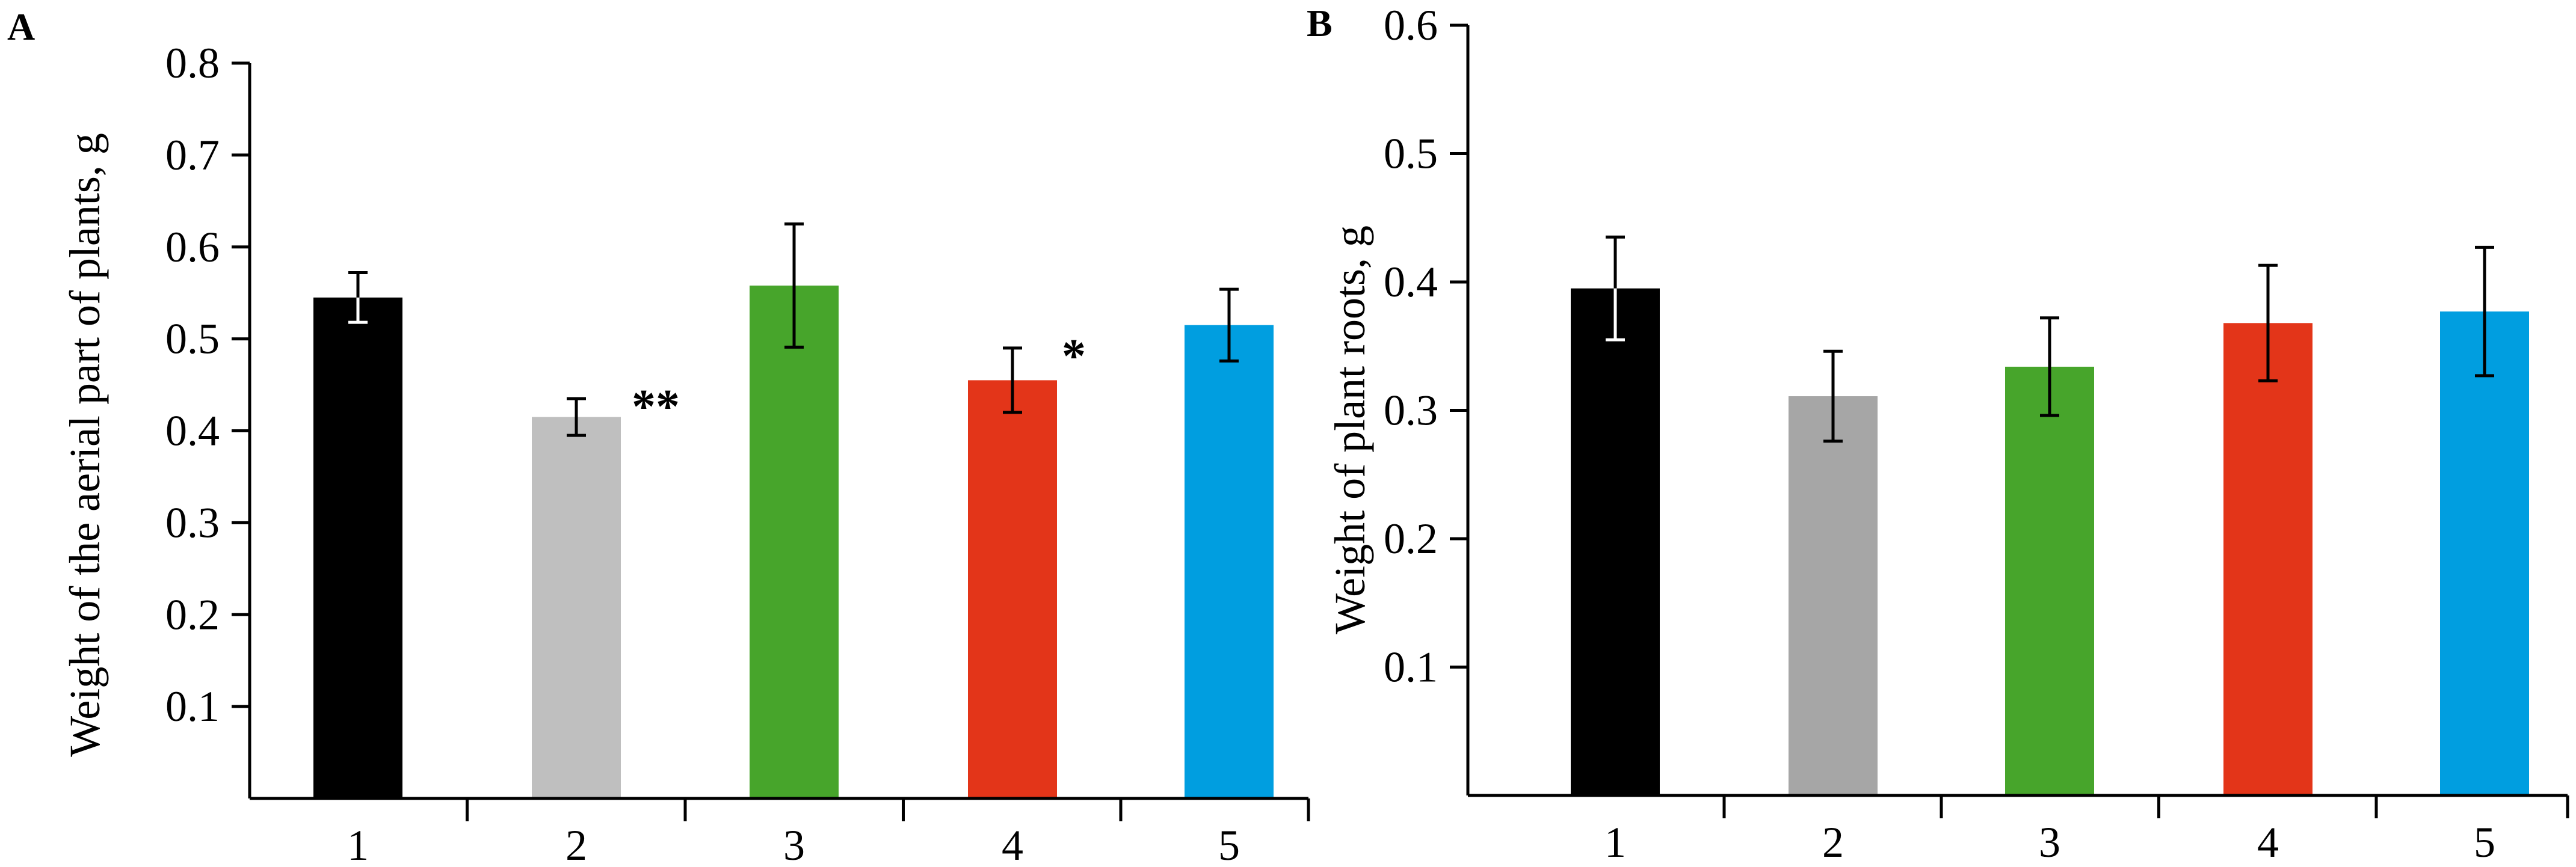 The image size is (2576, 867). What do you see at coordinates (192, 339) in the screenshot?
I see `panel-a-y-tick-label: 0.5` at bounding box center [192, 339].